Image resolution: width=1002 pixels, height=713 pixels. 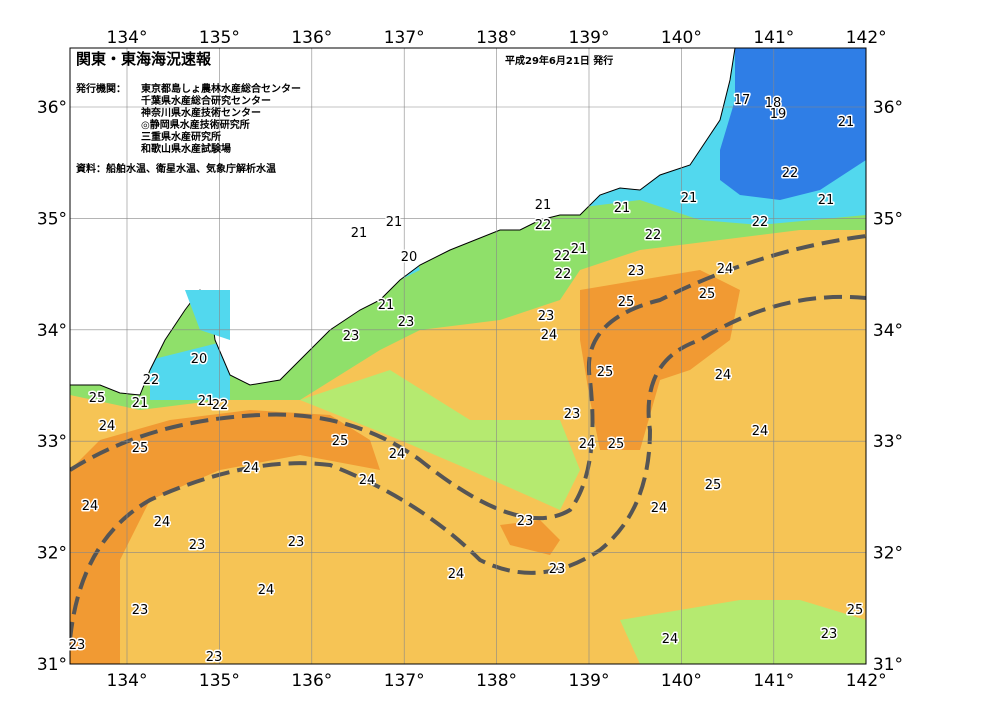 I want to click on date: 平成29年6月21日 発行, so click(x=559, y=60).